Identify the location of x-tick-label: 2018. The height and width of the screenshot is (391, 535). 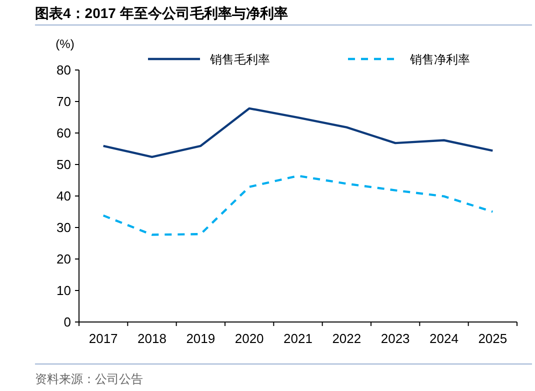
(152, 338).